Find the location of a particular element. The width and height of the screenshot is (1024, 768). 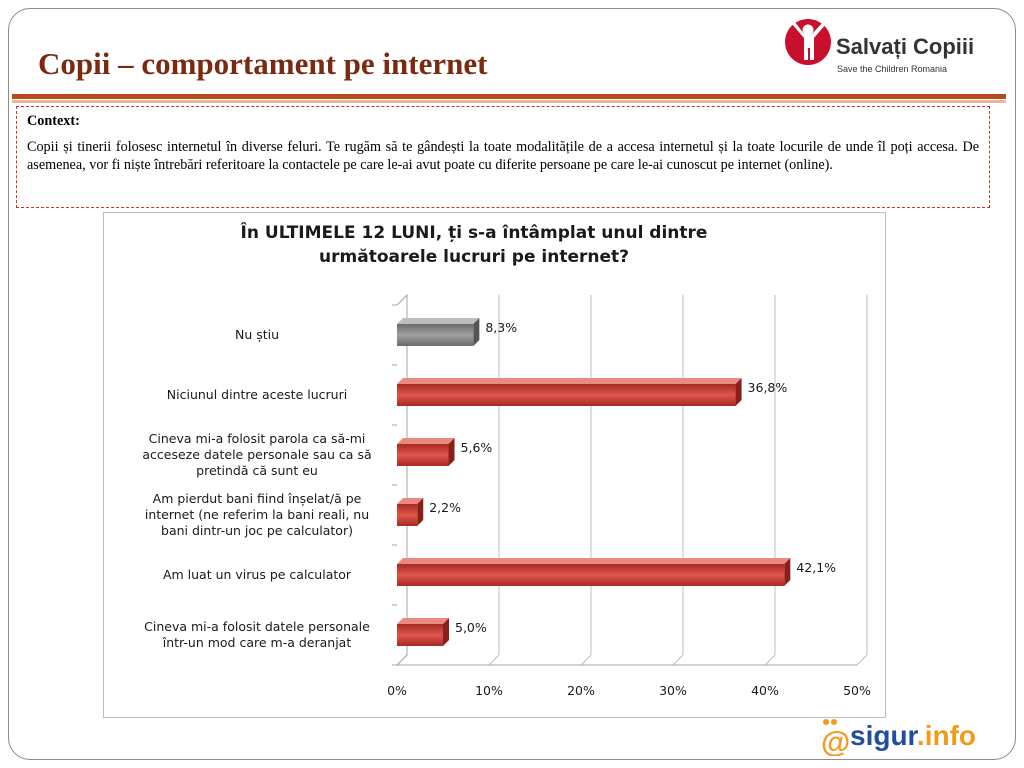

x-tick-label: 0% is located at coordinates (397, 690).